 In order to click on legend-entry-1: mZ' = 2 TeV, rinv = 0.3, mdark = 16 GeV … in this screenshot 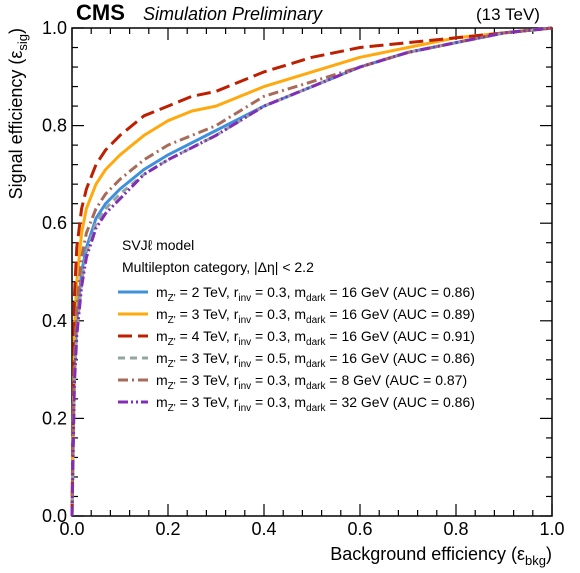, I will do `click(315, 294)`.